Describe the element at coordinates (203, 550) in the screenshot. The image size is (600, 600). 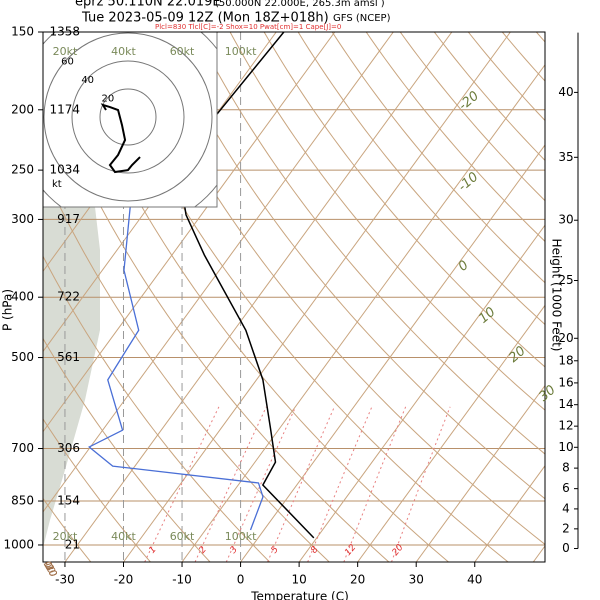
I see `mixing-ratio-label: 2` at that location.